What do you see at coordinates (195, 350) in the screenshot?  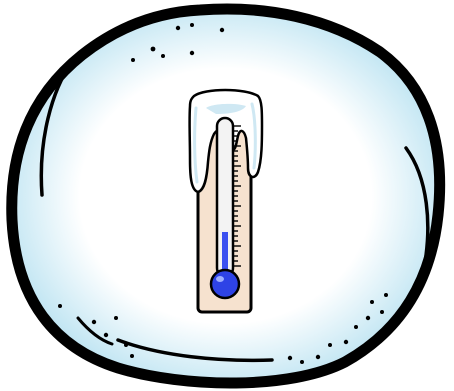 I see `snowball-shine-bottom` at bounding box center [195, 350].